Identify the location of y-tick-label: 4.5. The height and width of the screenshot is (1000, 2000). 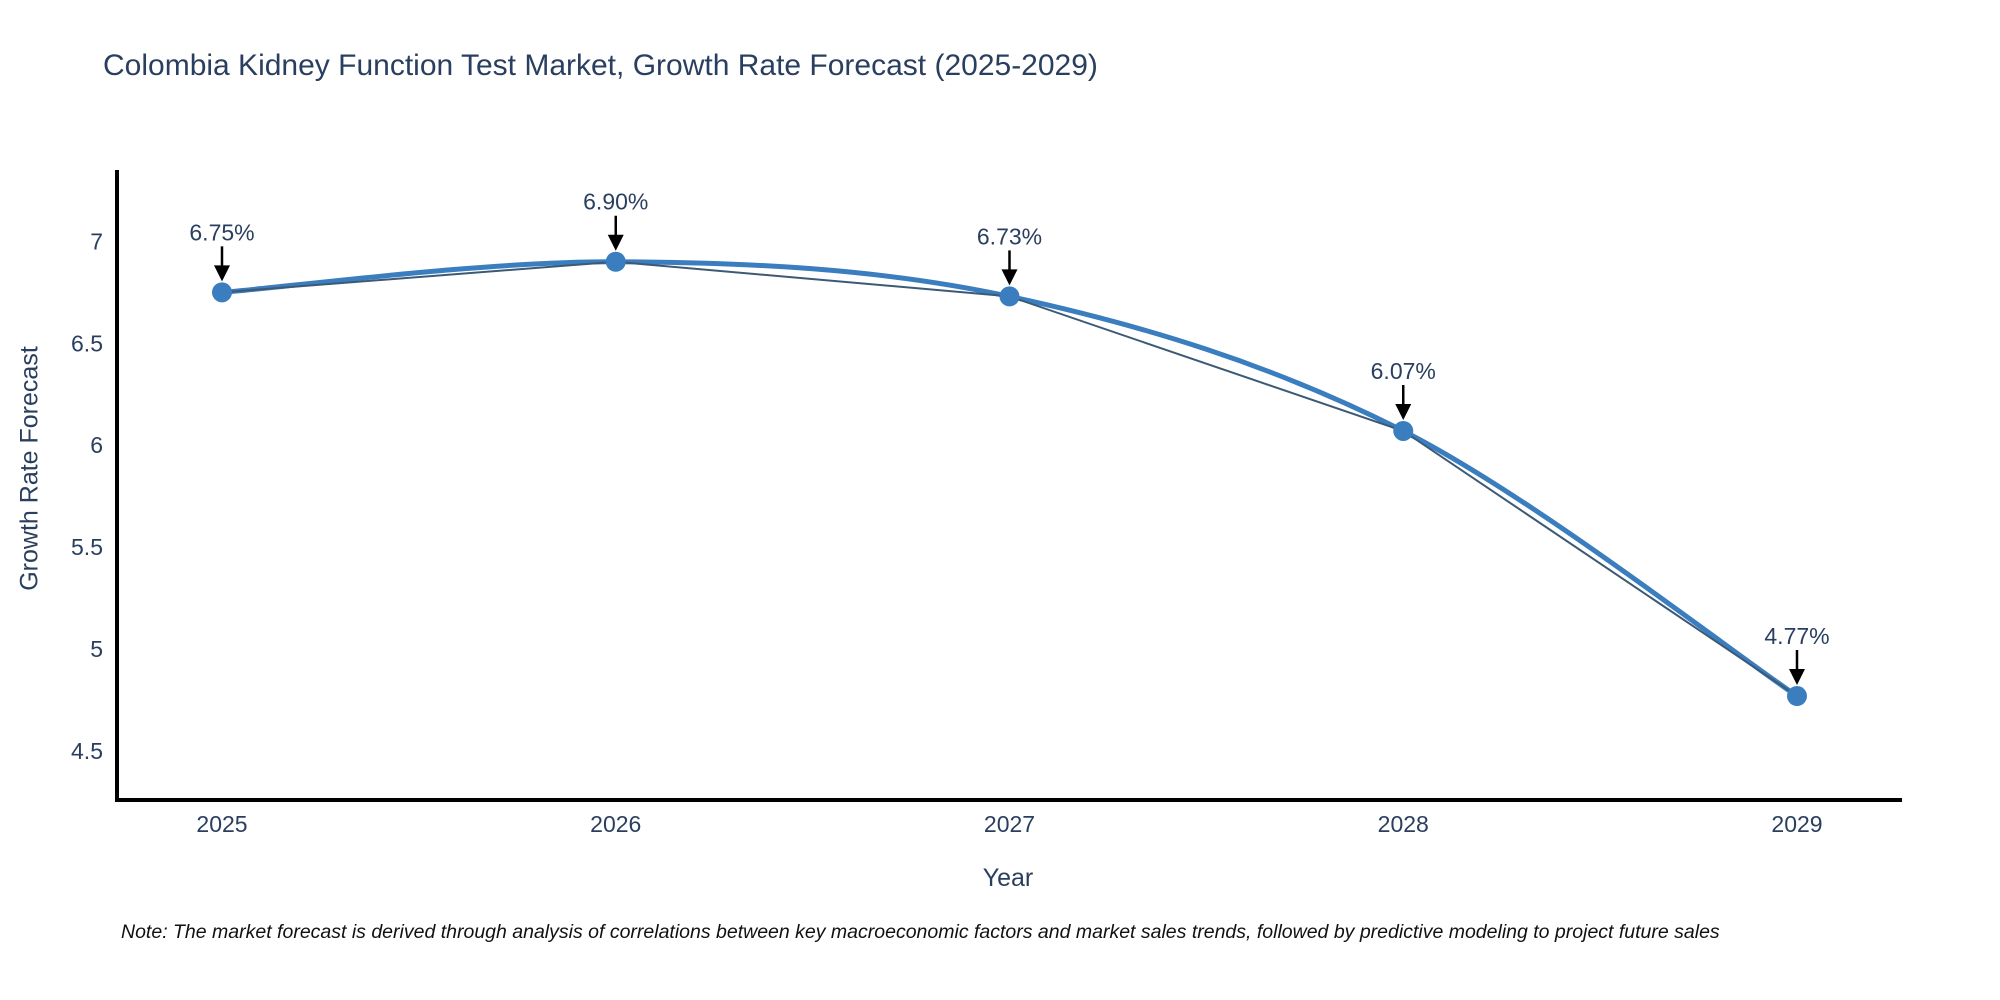
(87, 751).